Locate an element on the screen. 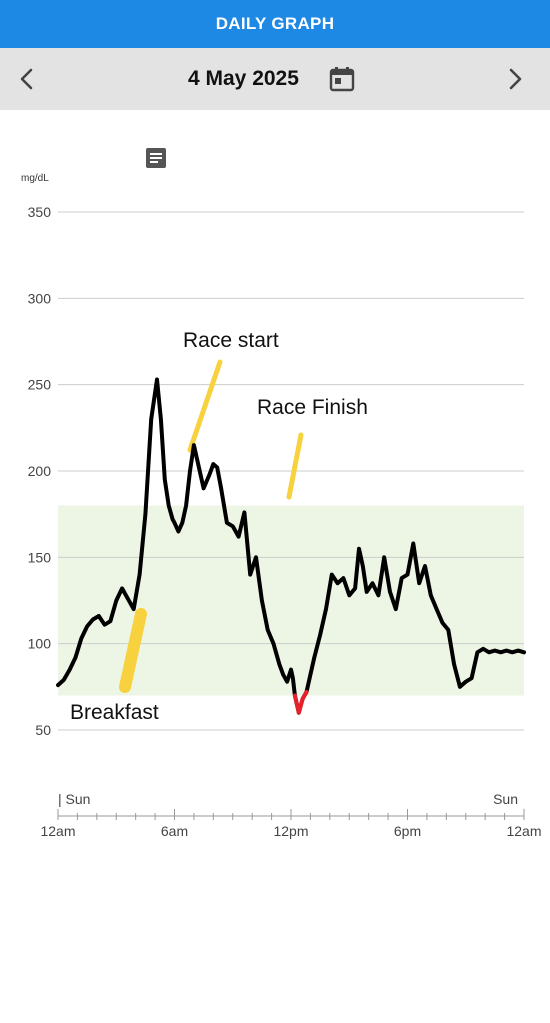 Image resolution: width=550 pixels, height=1023 pixels. y-tick-label-200: 200 is located at coordinates (40, 471).